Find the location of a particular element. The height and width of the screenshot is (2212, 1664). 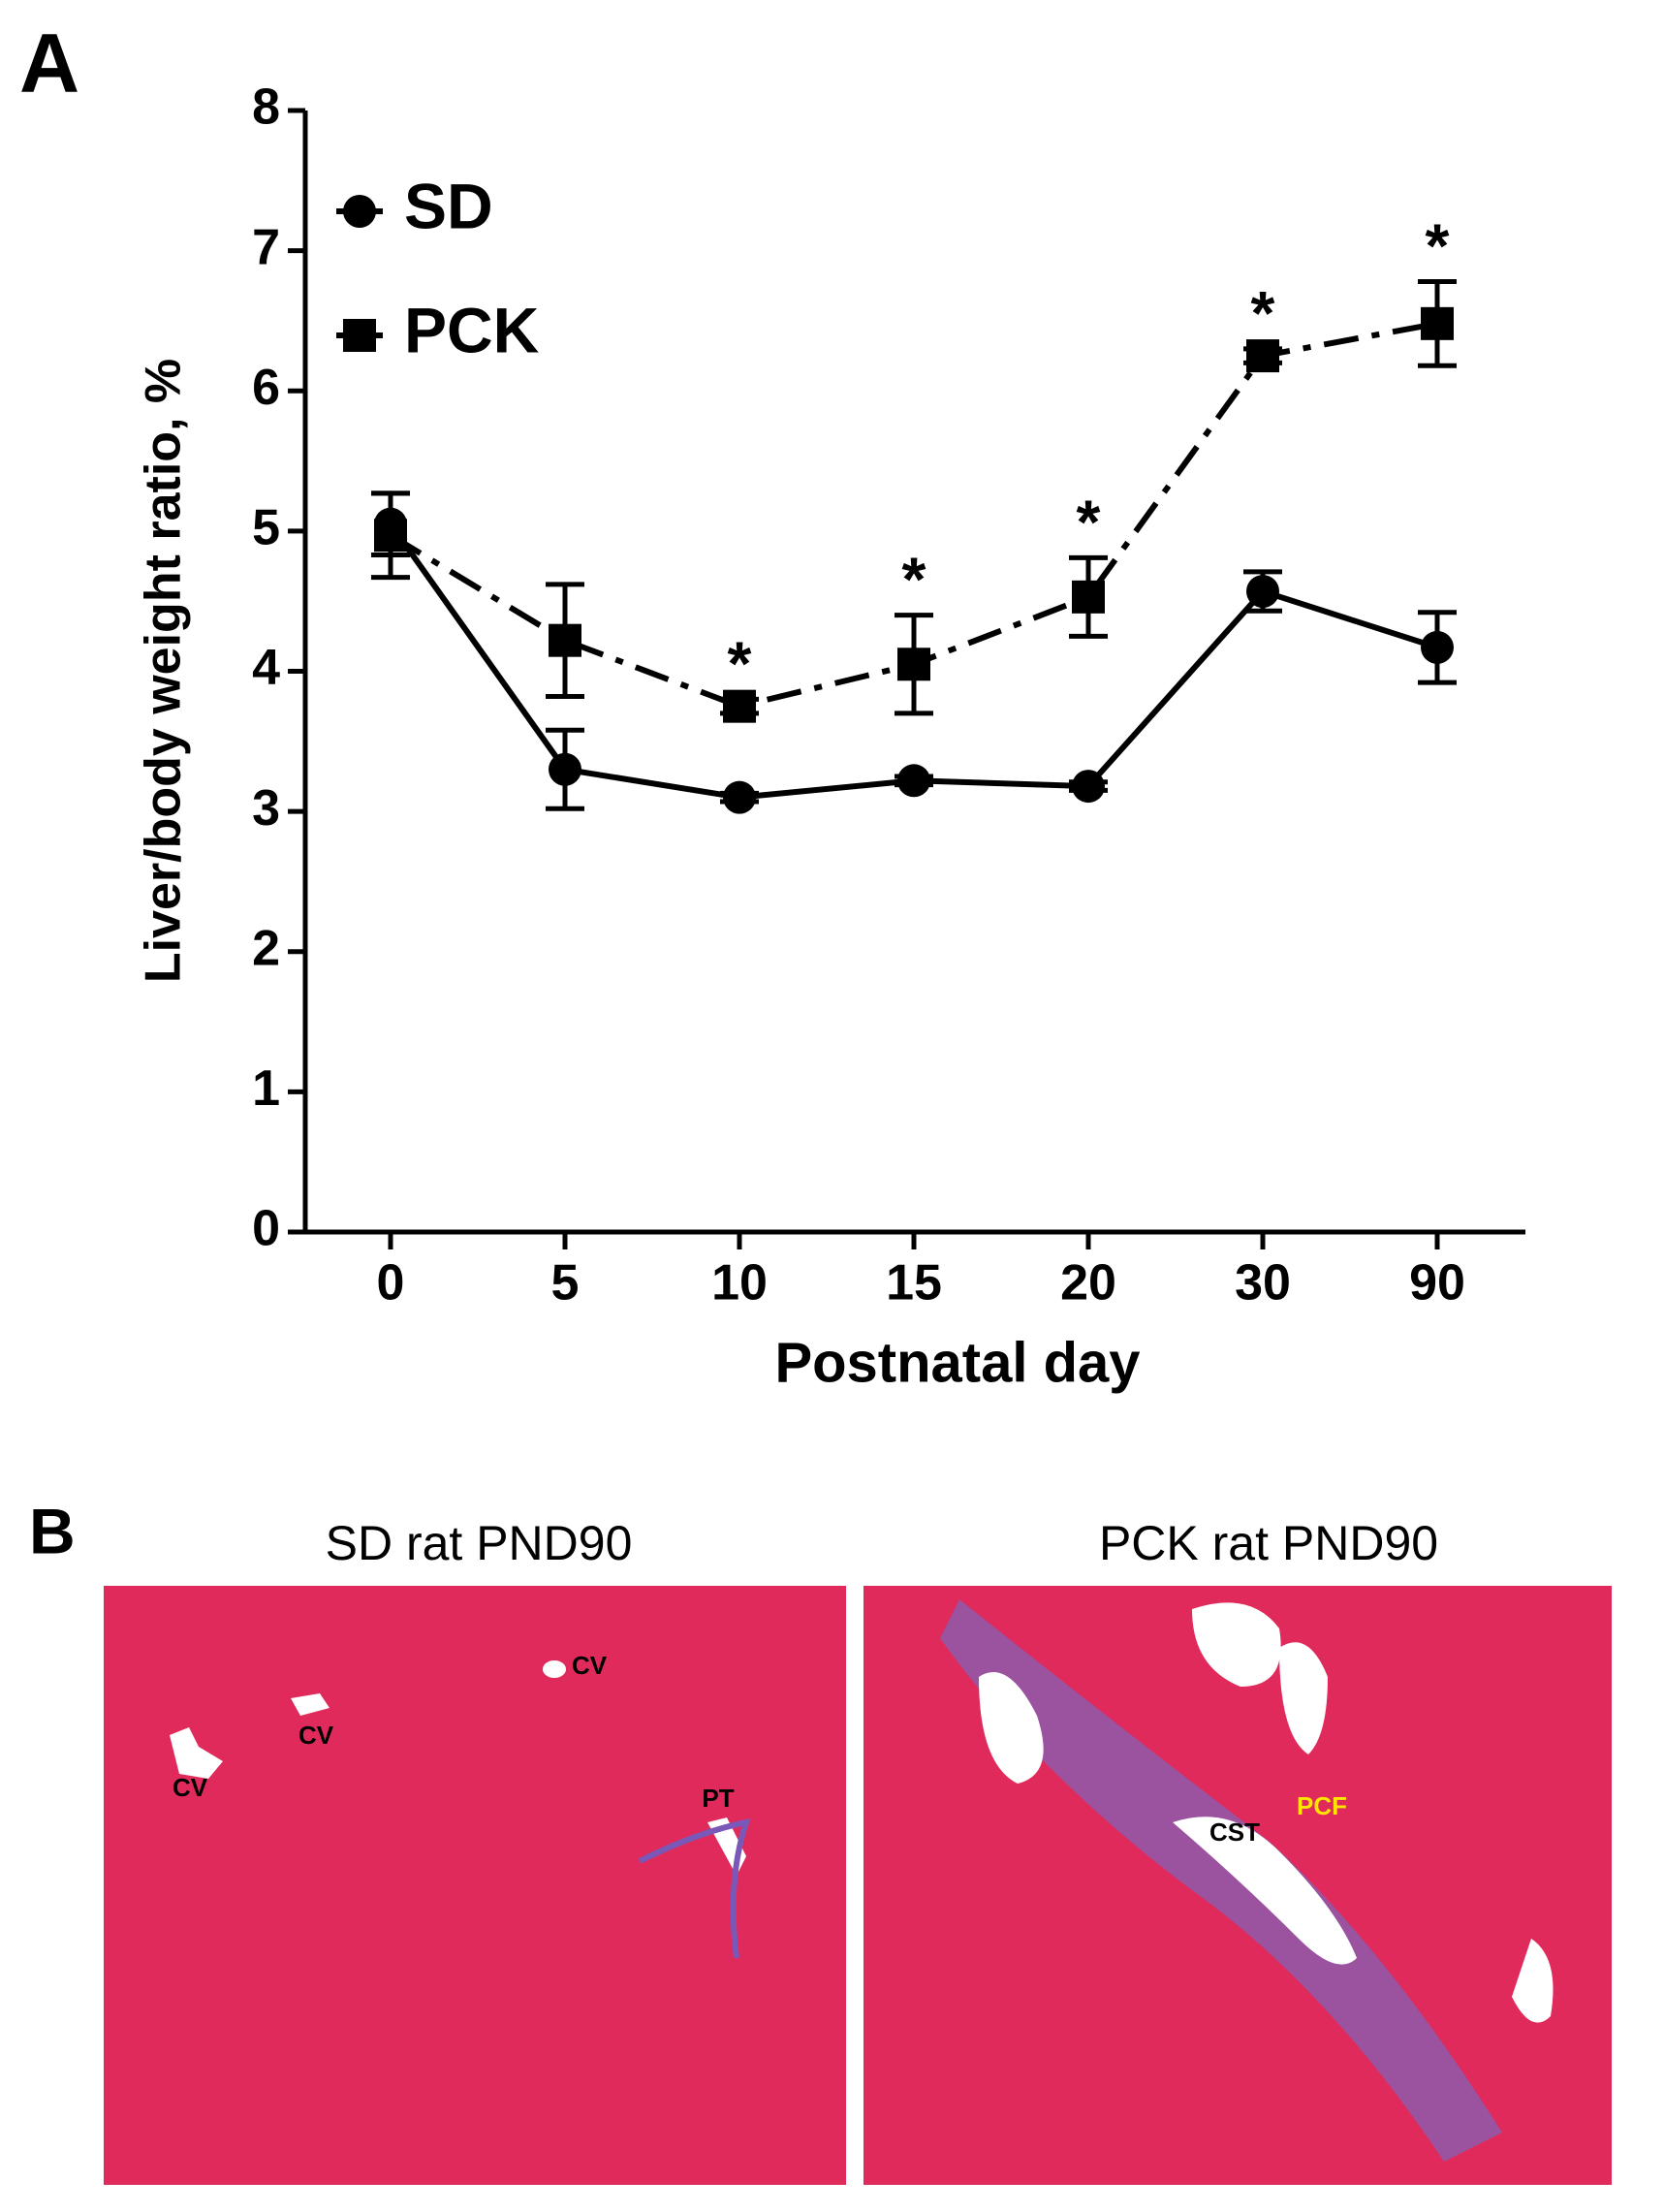

x-tick-label: 30 is located at coordinates (1263, 1283).